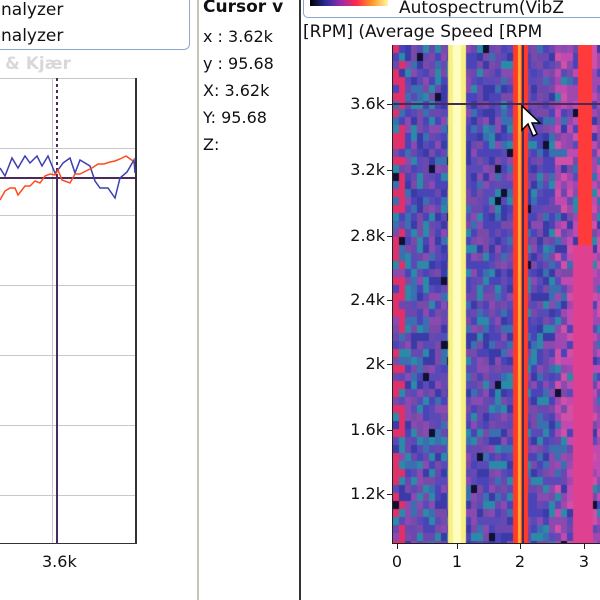 The image size is (600, 600). What do you see at coordinates (531, 121) in the screenshot?
I see `mouse-pointer-icon` at bounding box center [531, 121].